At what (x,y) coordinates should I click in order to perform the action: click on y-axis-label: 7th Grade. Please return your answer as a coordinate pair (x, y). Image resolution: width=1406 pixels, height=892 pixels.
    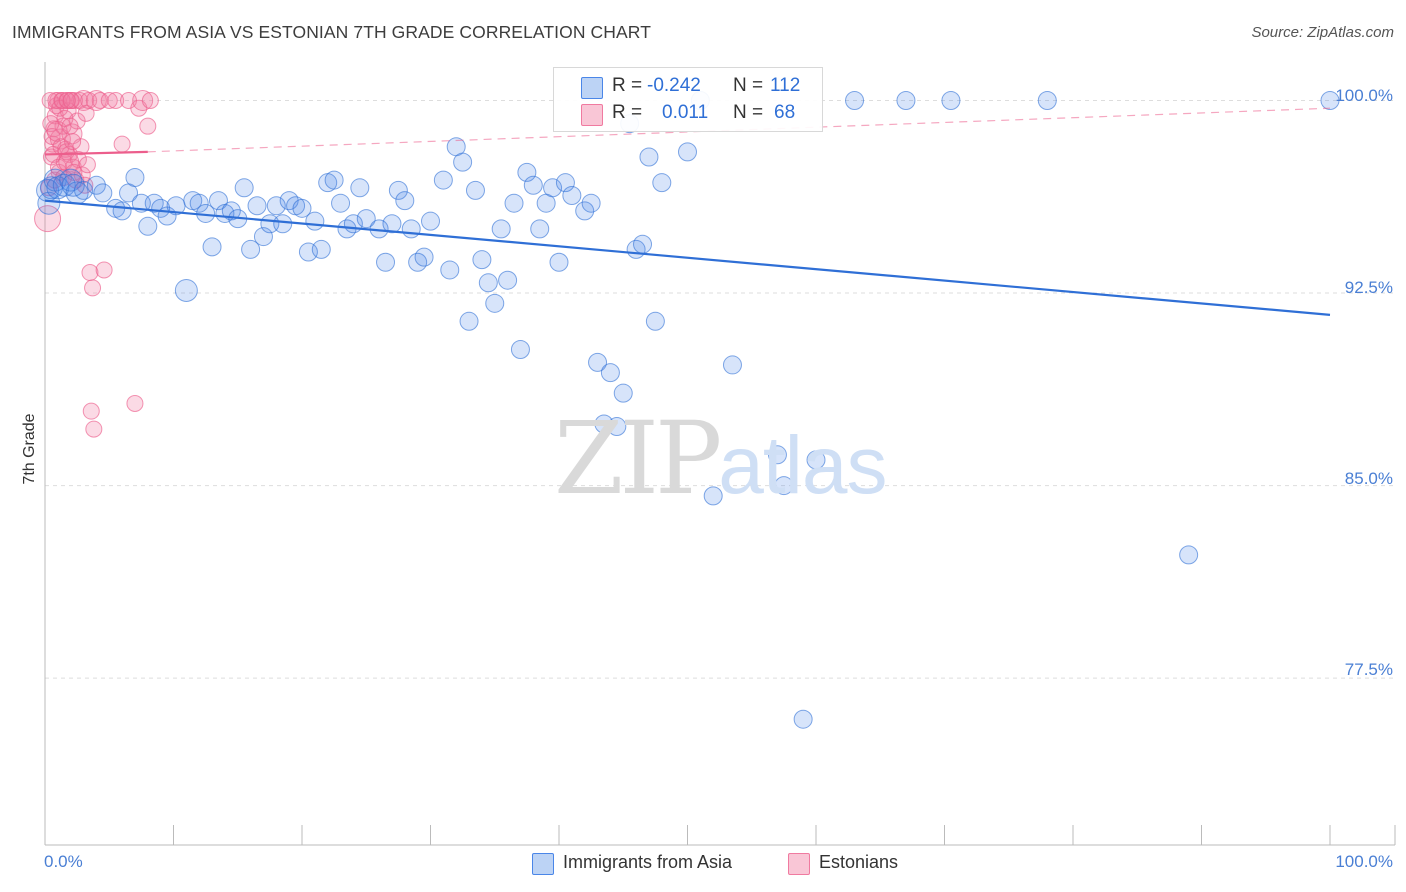
    Looking at the image, I should click on (29, 449).